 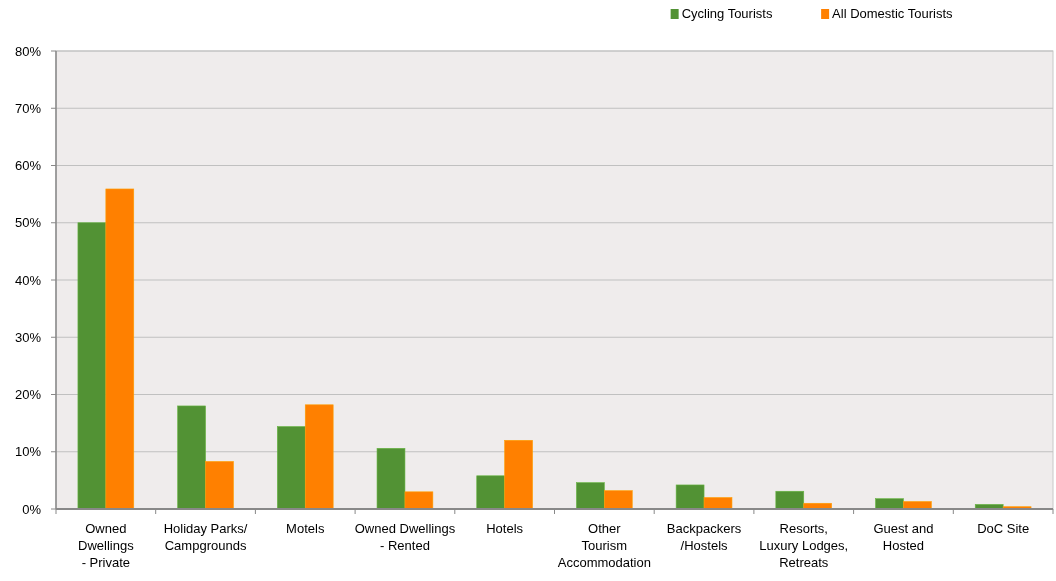 I want to click on y-tick-label: 80%, so click(x=28, y=51).